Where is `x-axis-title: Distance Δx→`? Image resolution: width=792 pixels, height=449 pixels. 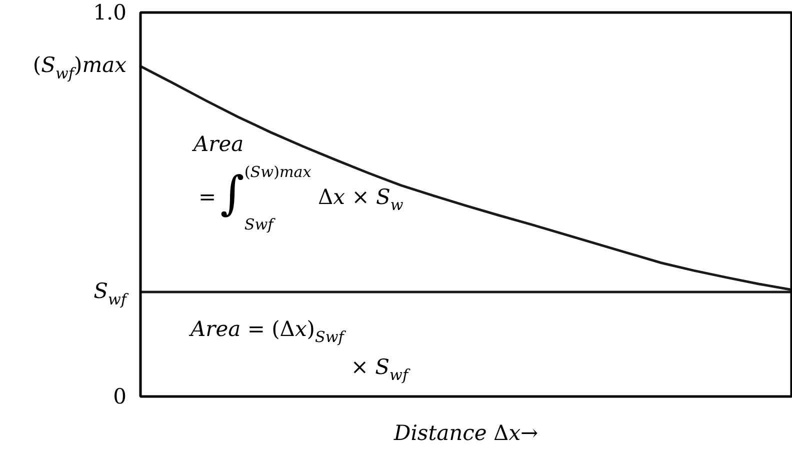
x-axis-title: Distance Δx→ is located at coordinates (465, 432).